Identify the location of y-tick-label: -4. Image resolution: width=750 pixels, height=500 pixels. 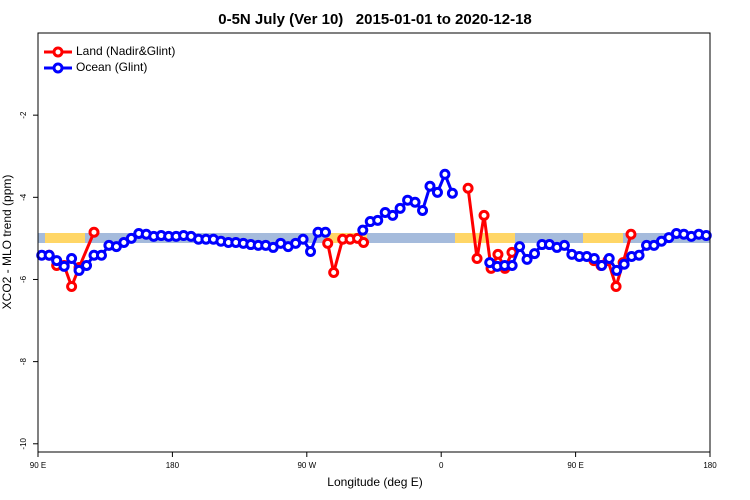
(23, 197).